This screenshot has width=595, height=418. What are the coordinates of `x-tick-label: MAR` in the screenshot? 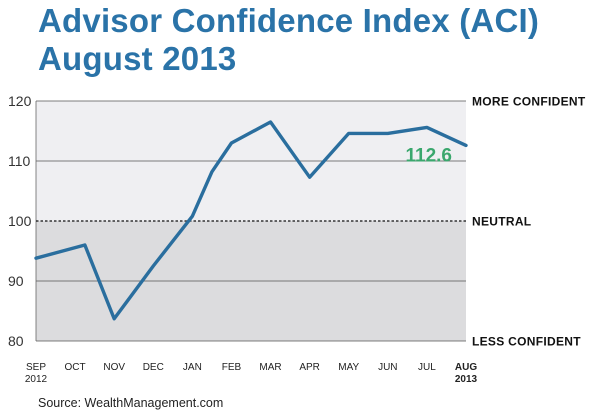 It's located at (270, 367).